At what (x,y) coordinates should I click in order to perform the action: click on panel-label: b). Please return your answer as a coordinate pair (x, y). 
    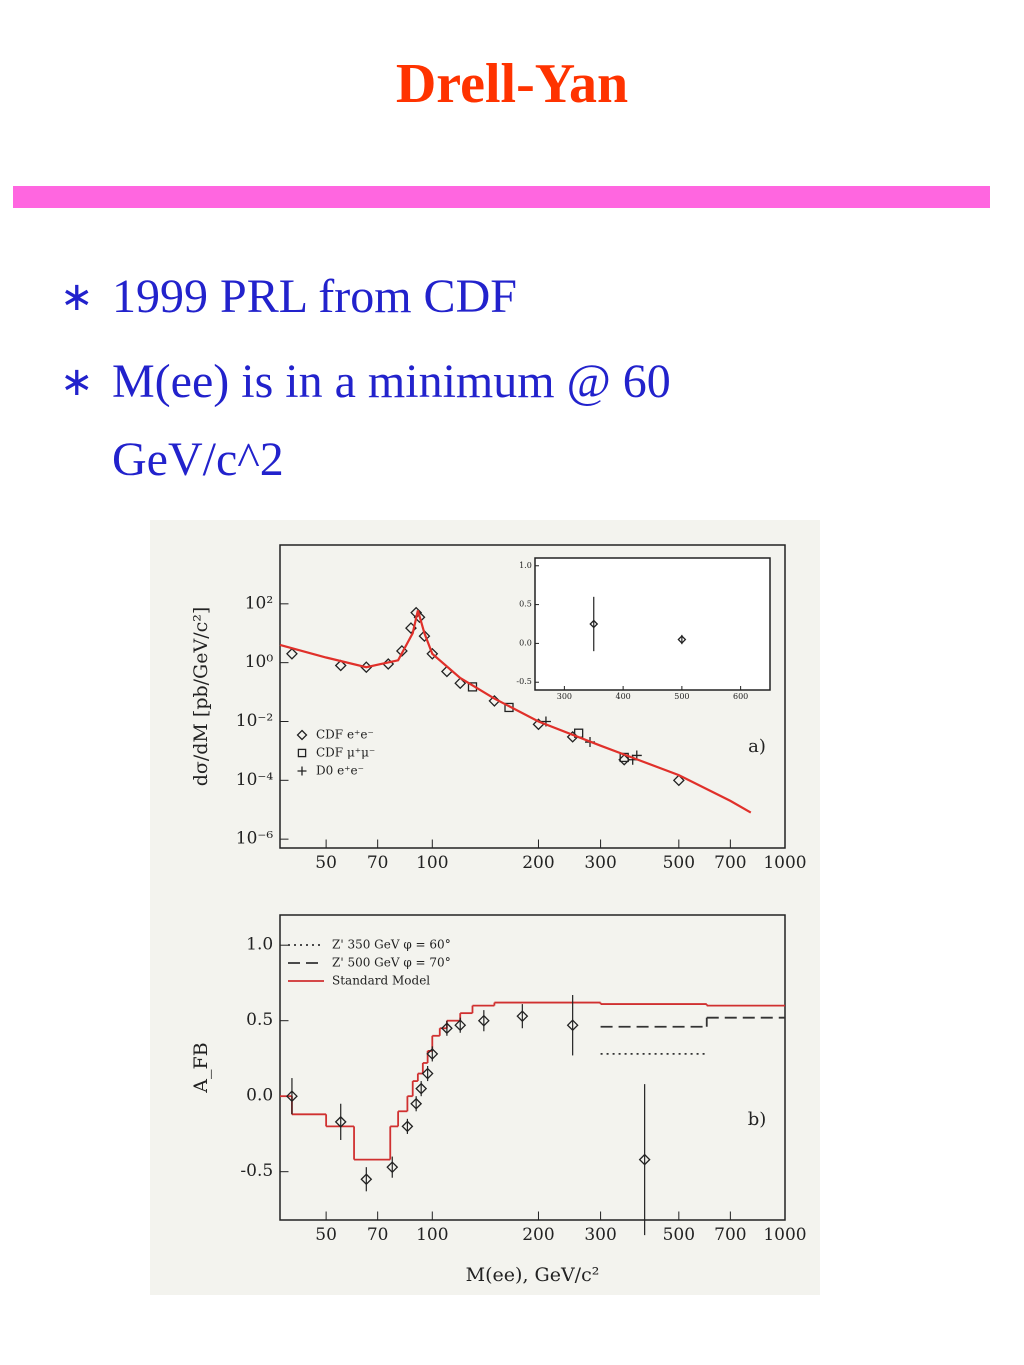
    Looking at the image, I should click on (757, 1119).